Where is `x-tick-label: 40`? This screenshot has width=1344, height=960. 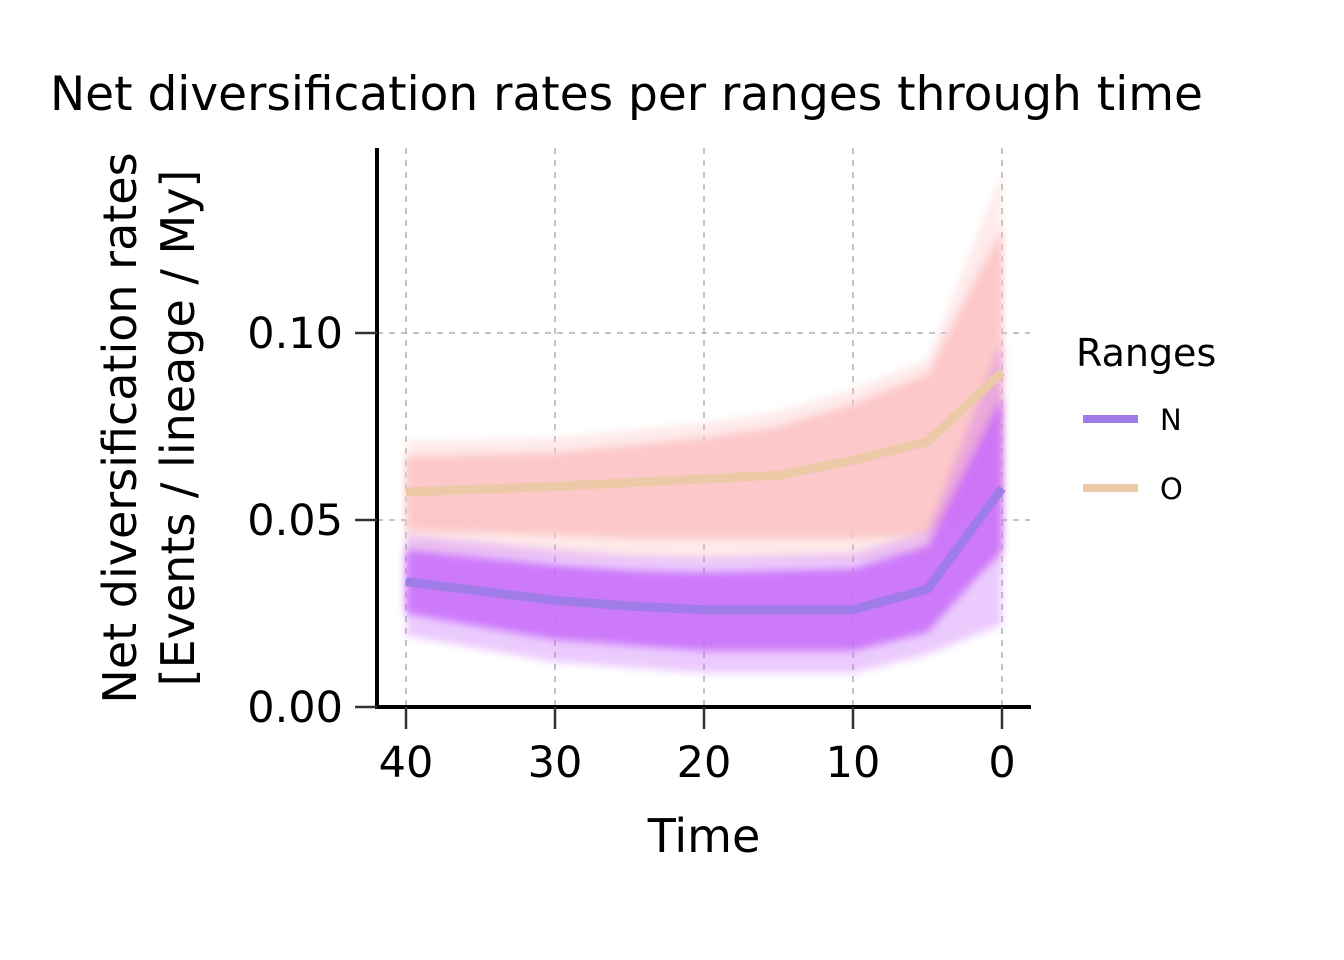
x-tick-label: 40 is located at coordinates (406, 763).